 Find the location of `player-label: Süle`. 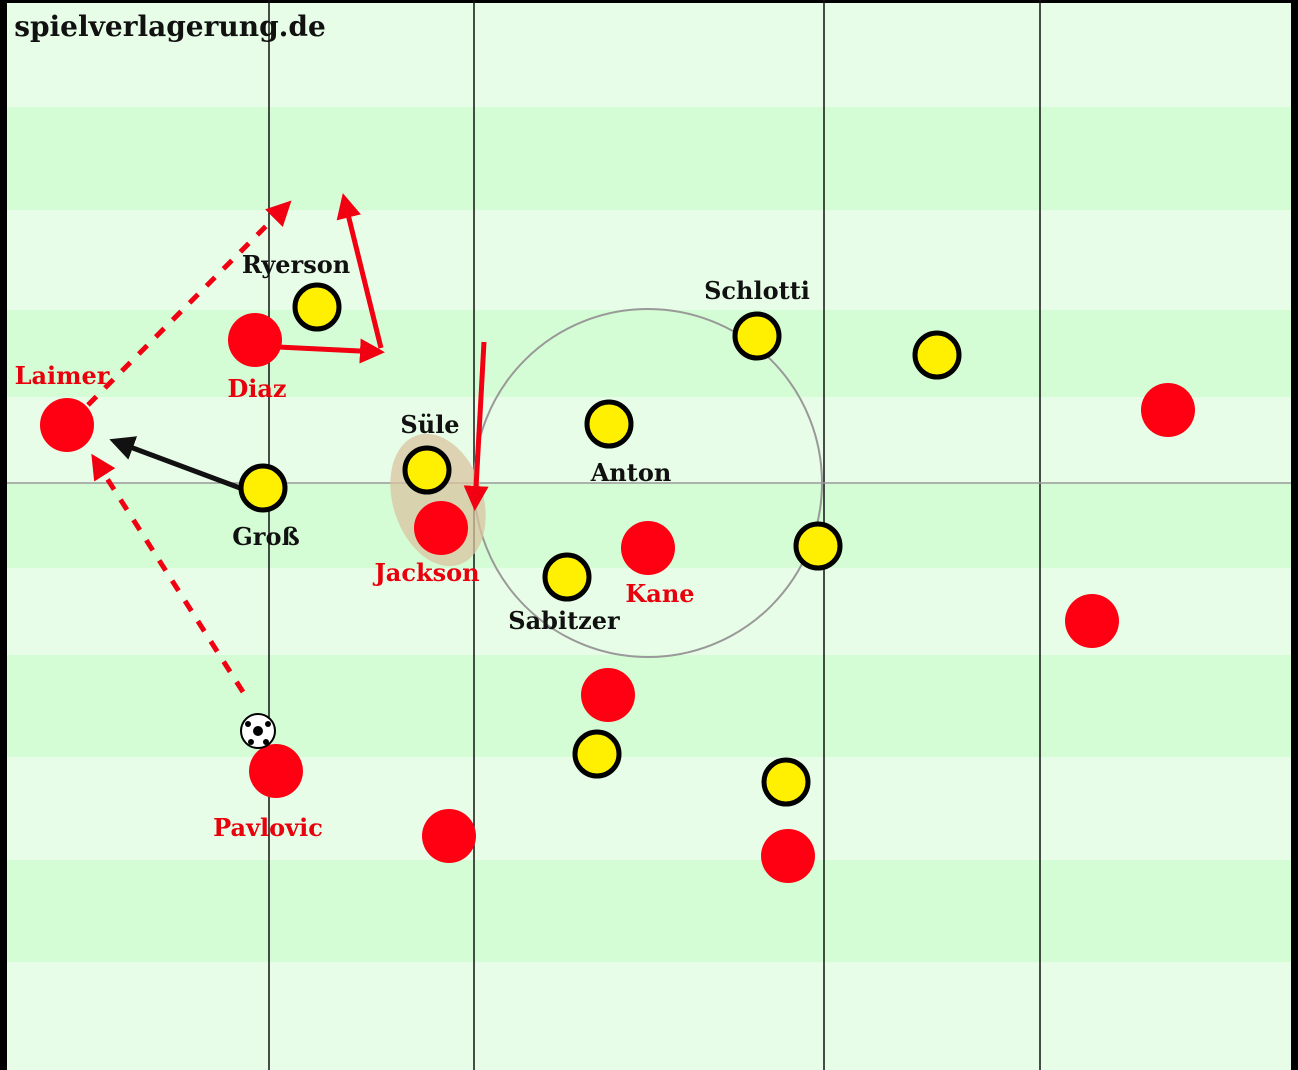

player-label: Süle is located at coordinates (429, 424).